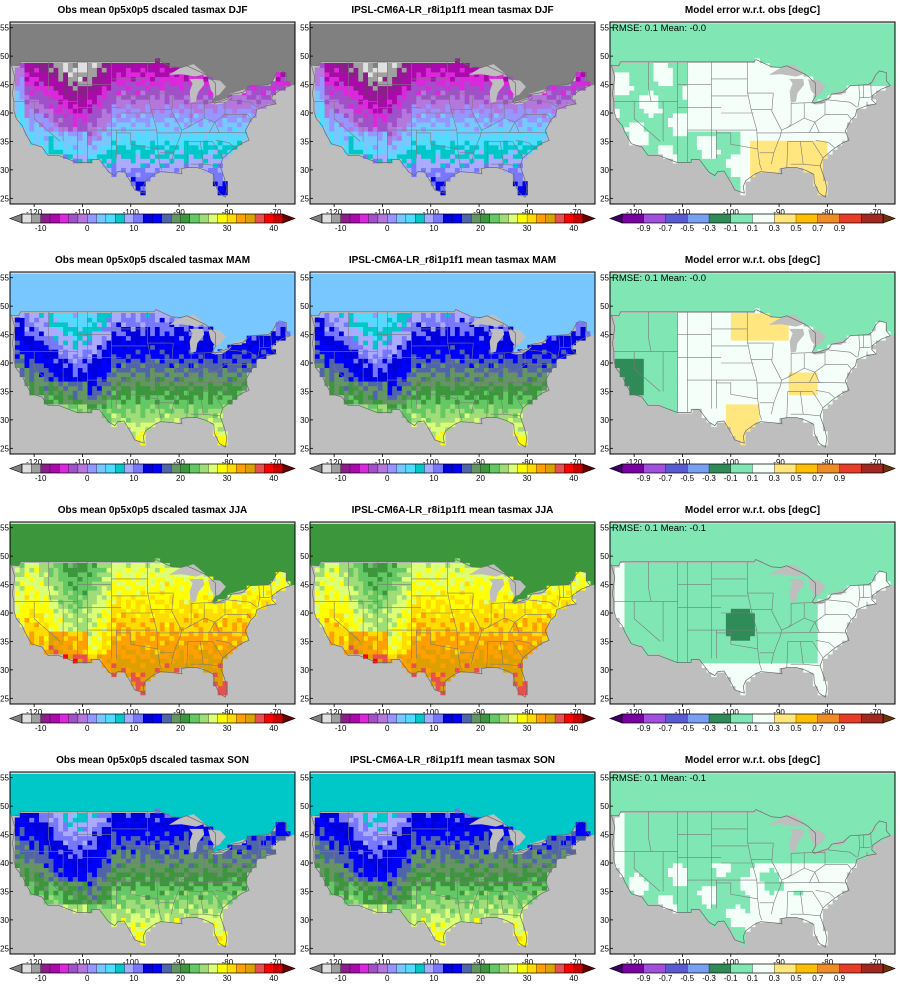 This screenshot has width=900, height=1000. What do you see at coordinates (659, 278) in the screenshot?
I see `stats-label: RMSE: 0.1 Mean: -0.0` at bounding box center [659, 278].